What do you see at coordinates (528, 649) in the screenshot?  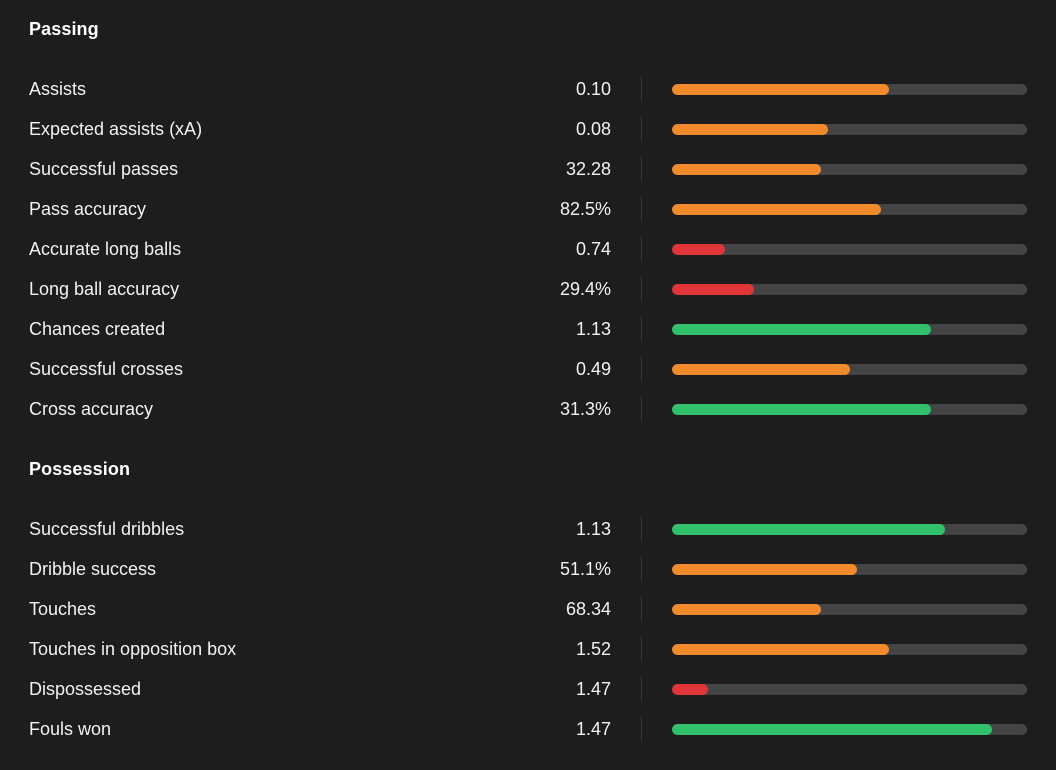 I see `stat-row: Touches in opposition box 1.52` at bounding box center [528, 649].